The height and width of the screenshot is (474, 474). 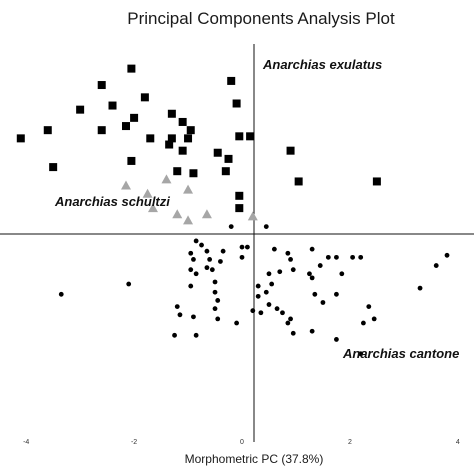 What do you see at coordinates (261, 18) in the screenshot?
I see `chart-title: Principal Components Analysis Plot` at bounding box center [261, 18].